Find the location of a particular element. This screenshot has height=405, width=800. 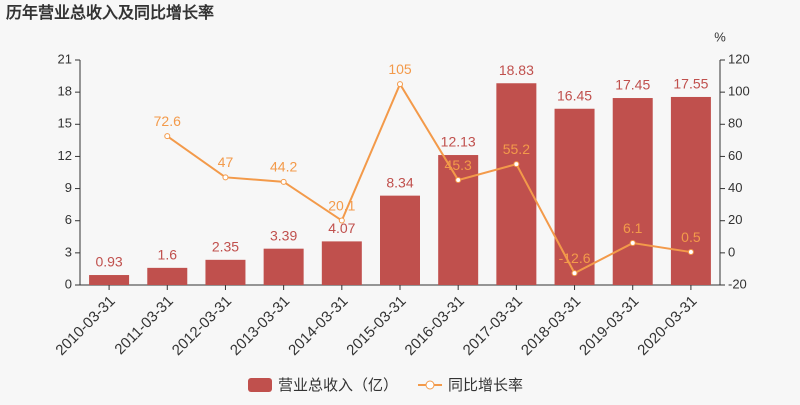

x-tick-label: 2011-03-31 is located at coordinates (143, 325).